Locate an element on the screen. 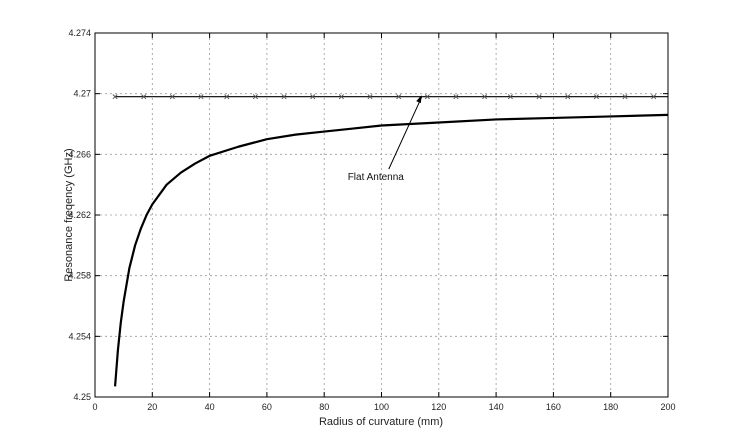 Image resolution: width=739 pixels, height=444 pixels. x-tick-label: 20 is located at coordinates (152, 407).